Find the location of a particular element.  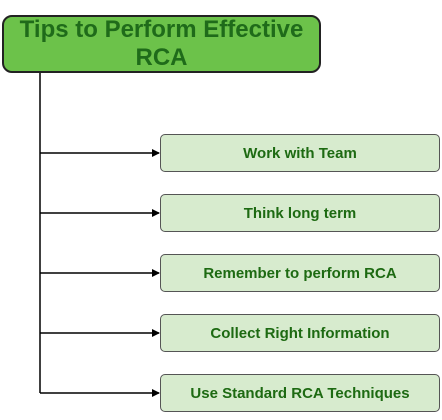

tip-box-think-long-term: Think long term is located at coordinates (300, 213).